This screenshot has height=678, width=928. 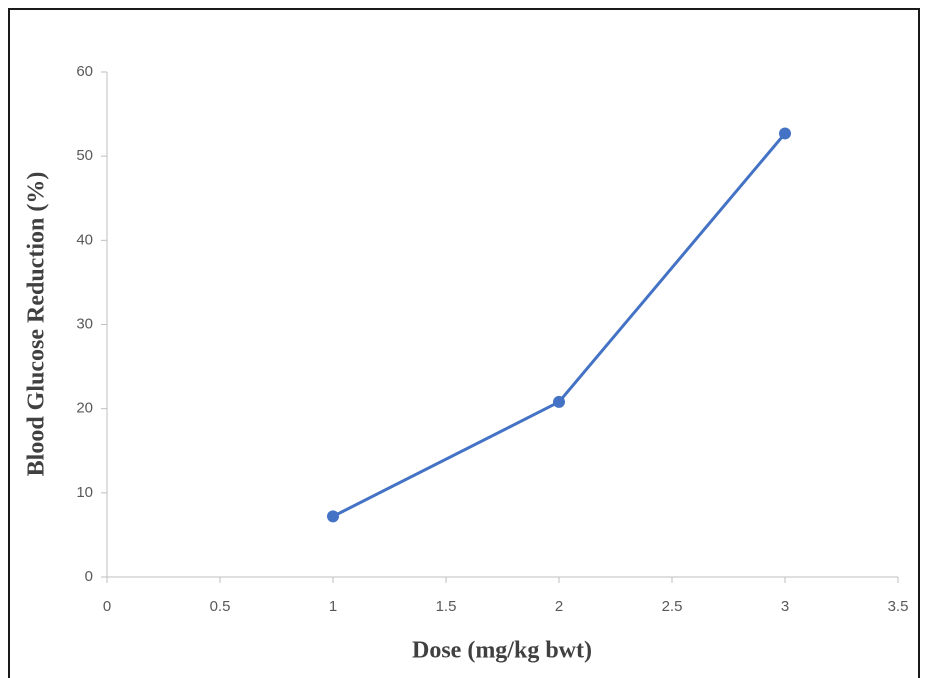 I want to click on y-tick-label: 60, so click(x=84, y=71).